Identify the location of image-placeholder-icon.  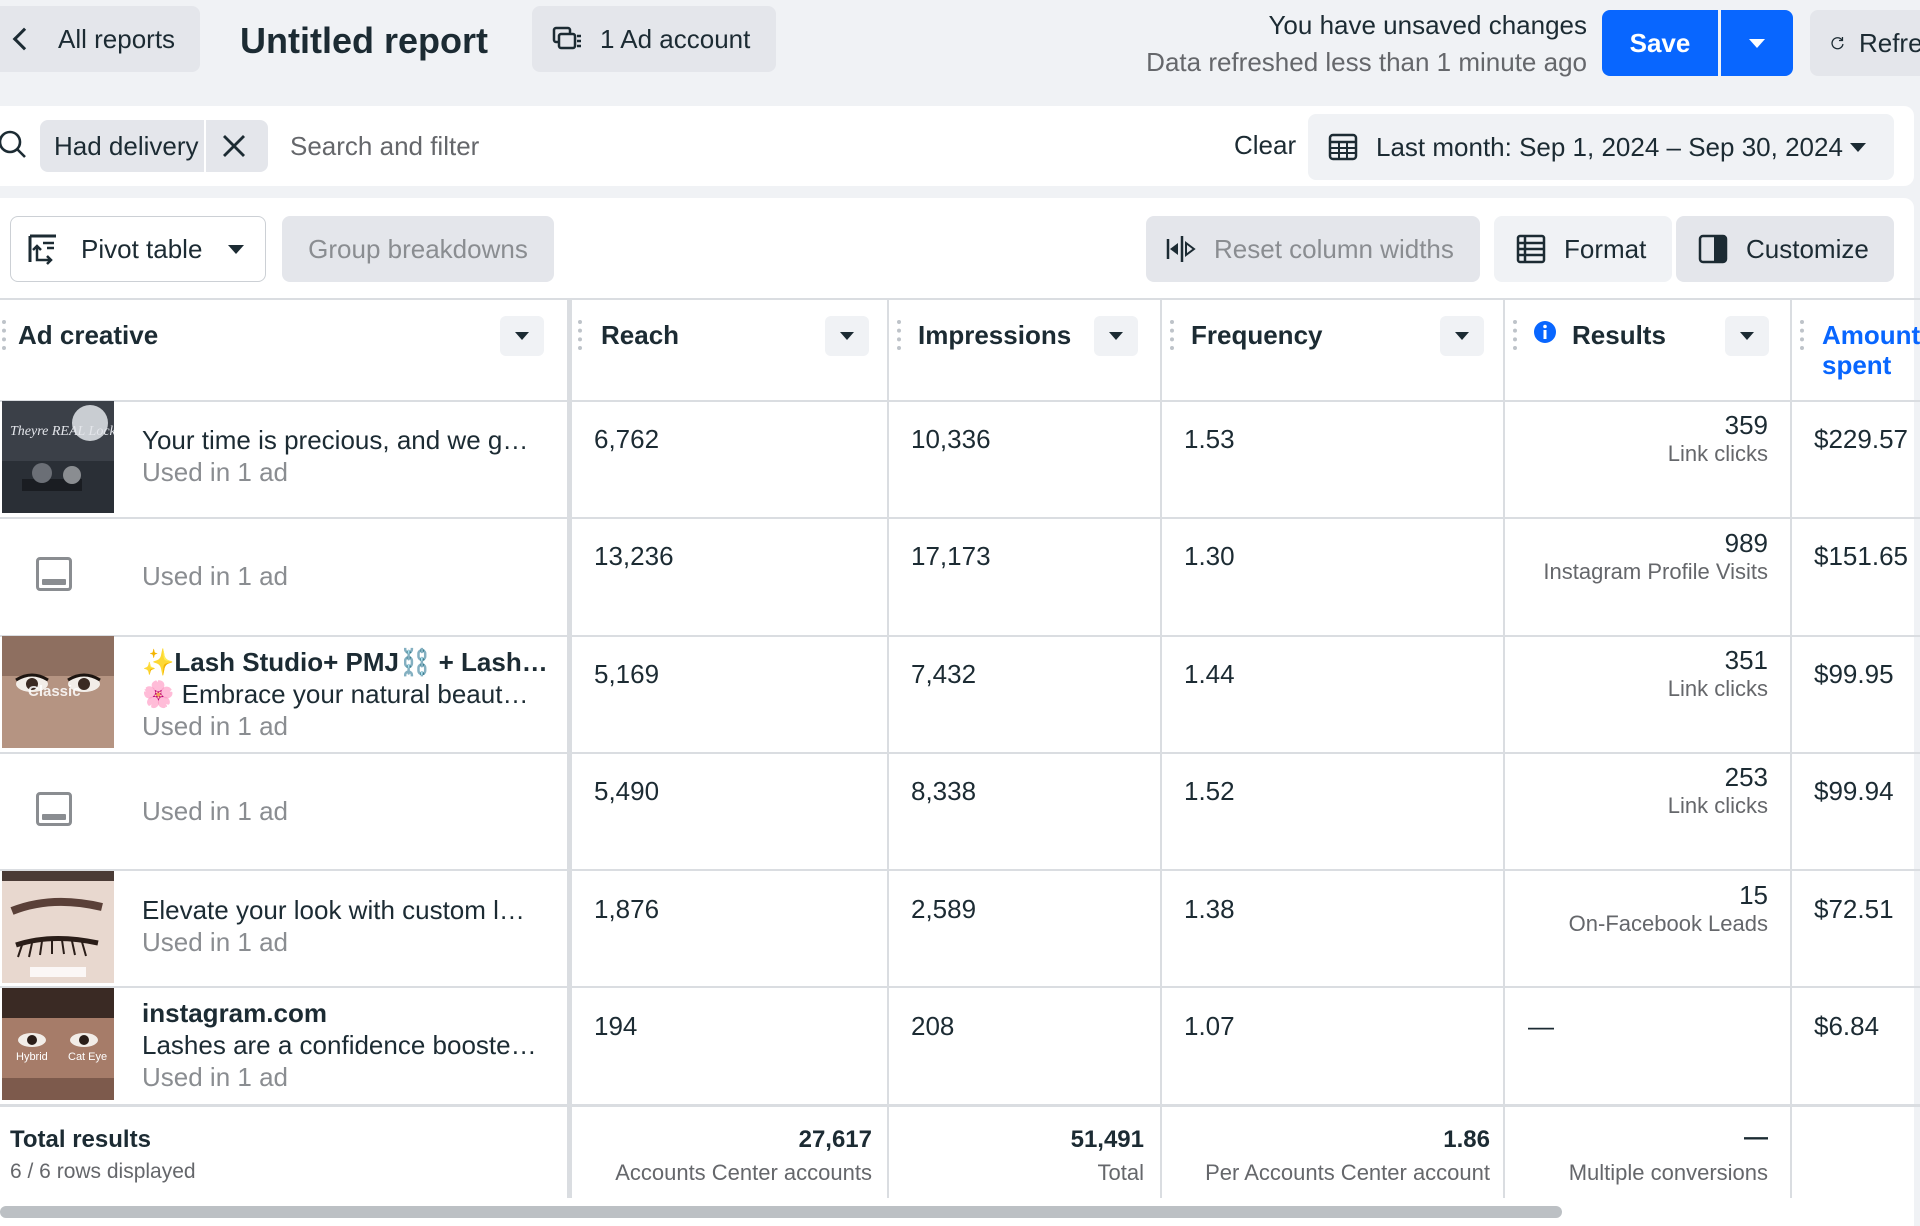
(54, 574).